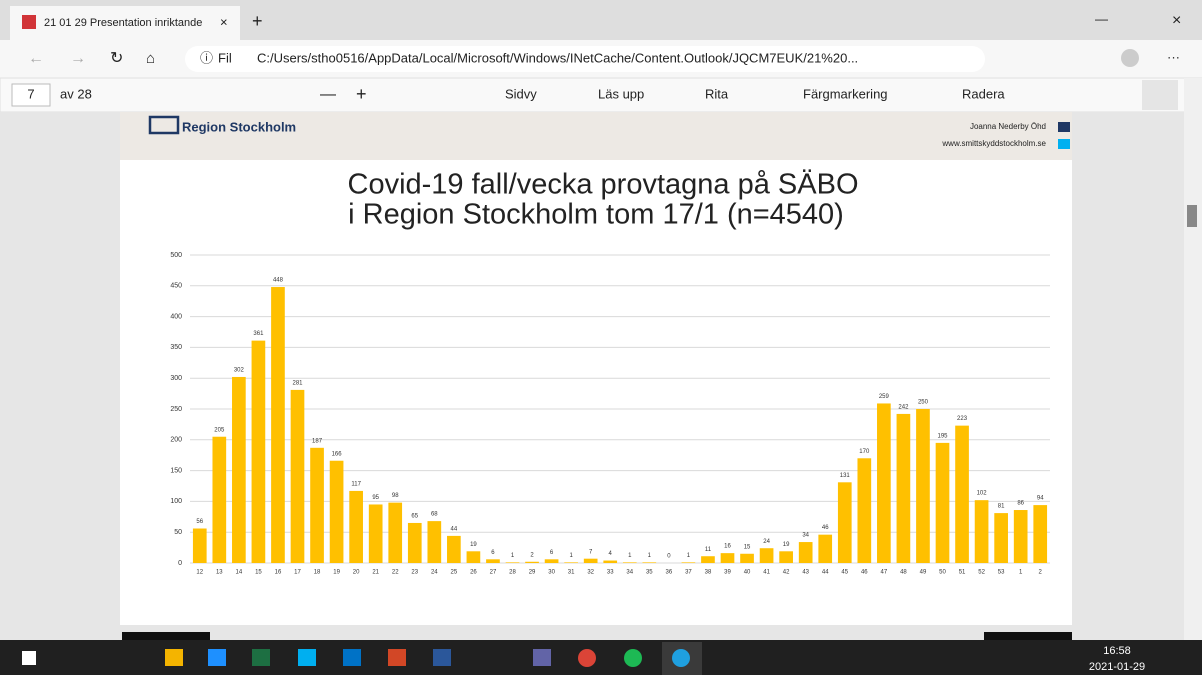 Image resolution: width=1202 pixels, height=675 pixels. Describe the element at coordinates (621, 93) in the screenshot. I see `toolbar-item: Läs upp` at that location.